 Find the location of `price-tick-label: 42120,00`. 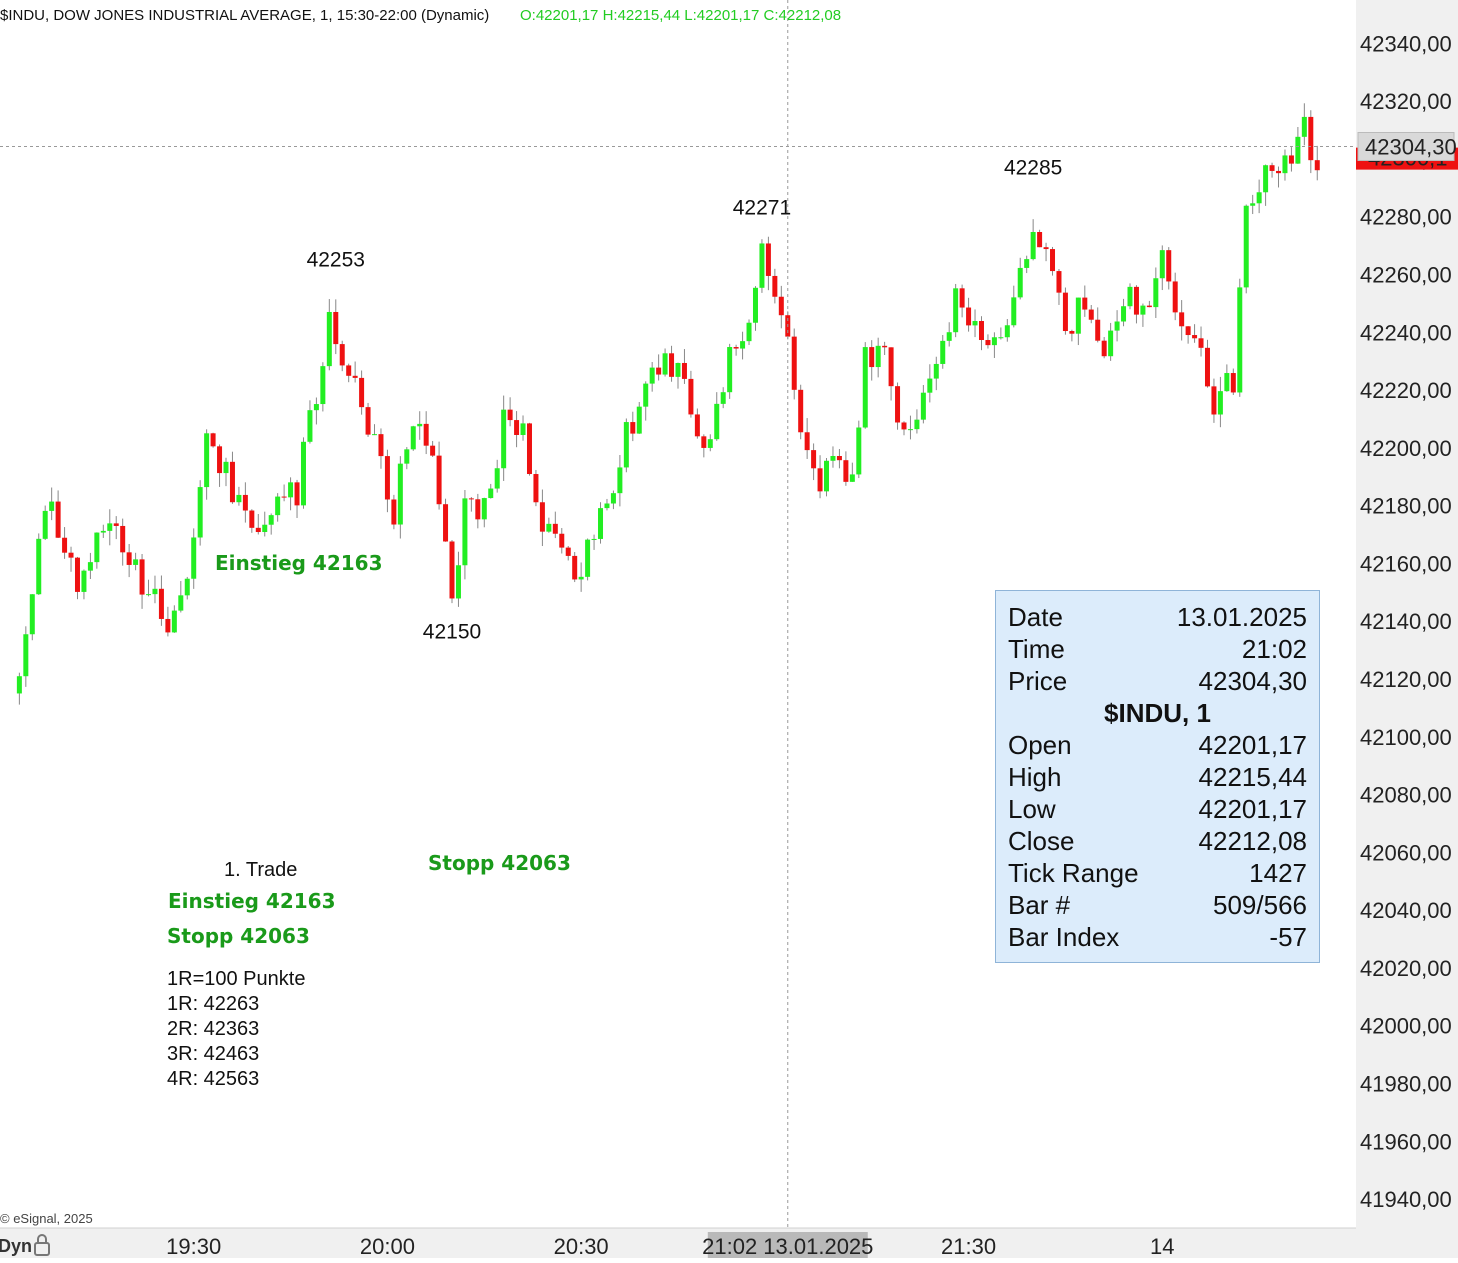

price-tick-label: 42120,00 is located at coordinates (1406, 679).